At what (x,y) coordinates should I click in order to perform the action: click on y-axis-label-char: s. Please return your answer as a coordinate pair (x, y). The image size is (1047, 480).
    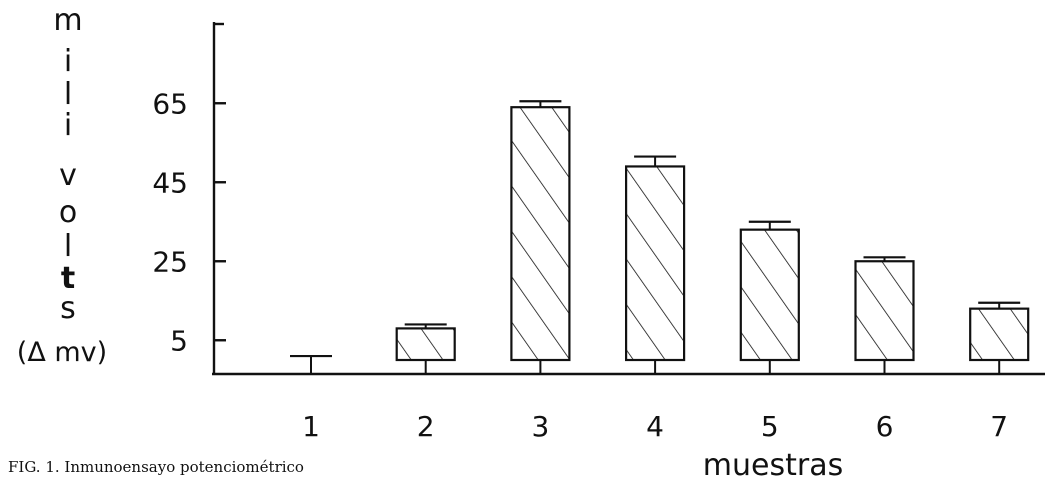
    Looking at the image, I should click on (68, 308).